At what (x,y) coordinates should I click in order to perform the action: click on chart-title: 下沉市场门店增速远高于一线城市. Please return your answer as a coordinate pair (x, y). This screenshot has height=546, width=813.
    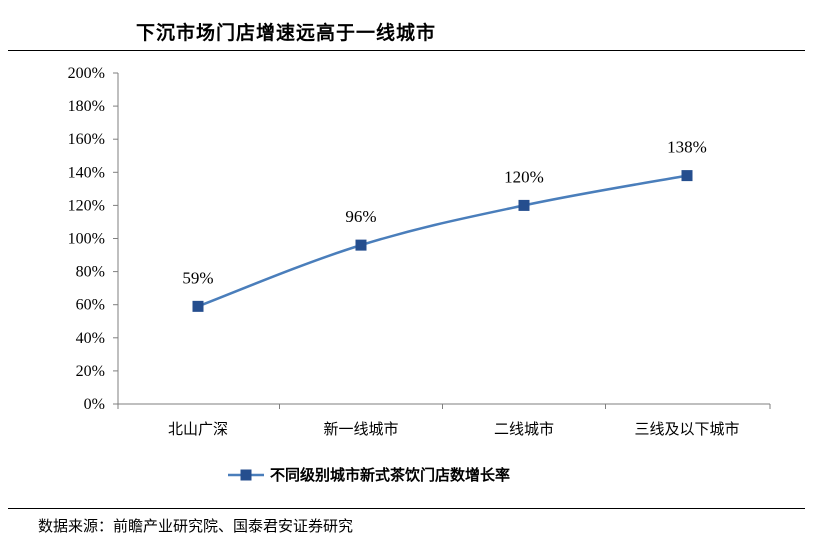
    Looking at the image, I should click on (286, 33).